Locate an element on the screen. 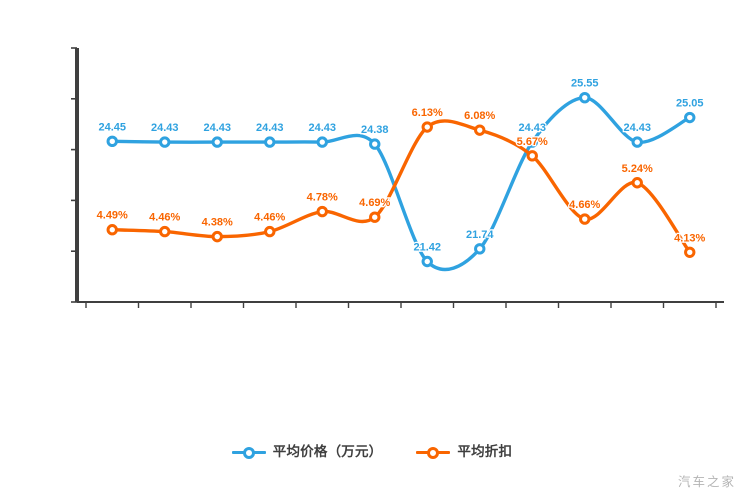 This screenshot has width=744, height=496. data-label: 6.13% is located at coordinates (427, 113).